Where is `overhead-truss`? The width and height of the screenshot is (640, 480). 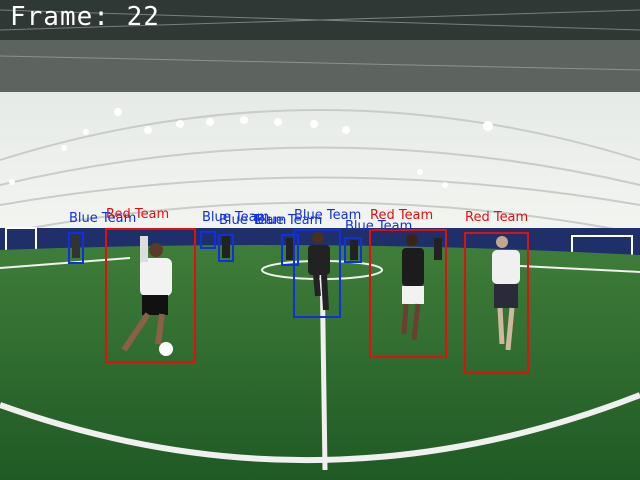 overhead-truss is located at coordinates (320, 66).